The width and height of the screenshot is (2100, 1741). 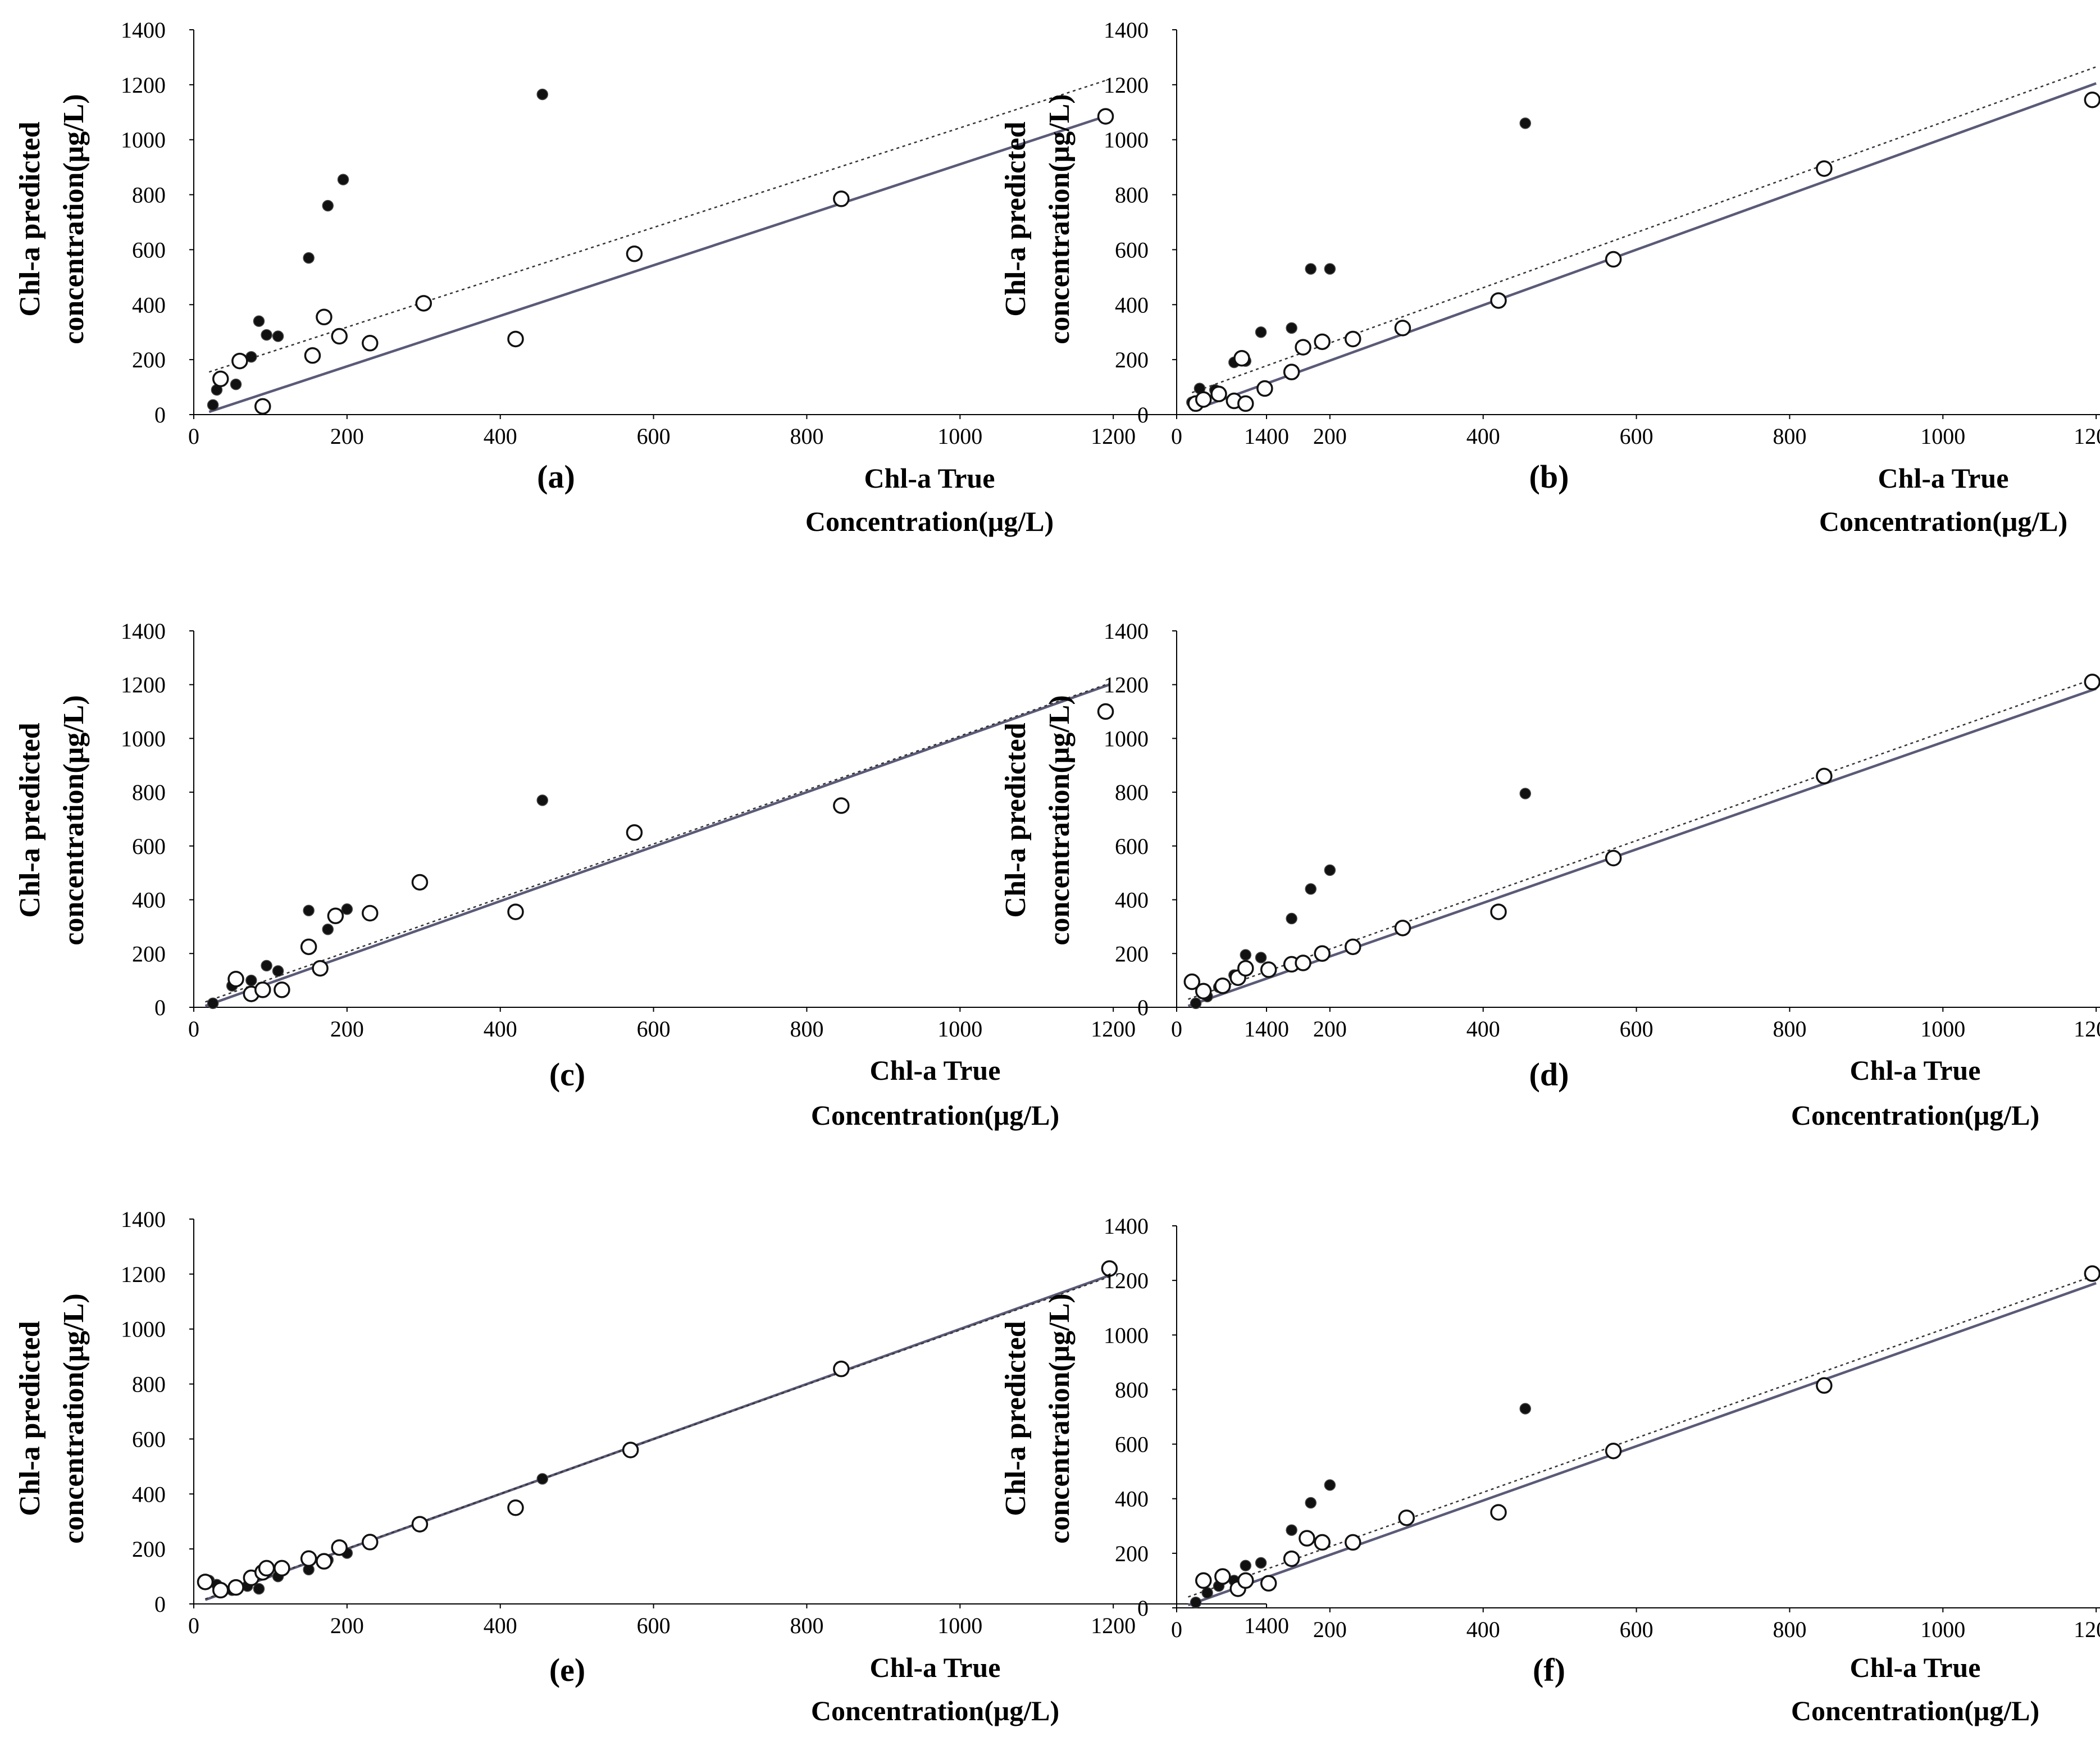 I want to click on y-tick-label: 0, so click(x=1143, y=415).